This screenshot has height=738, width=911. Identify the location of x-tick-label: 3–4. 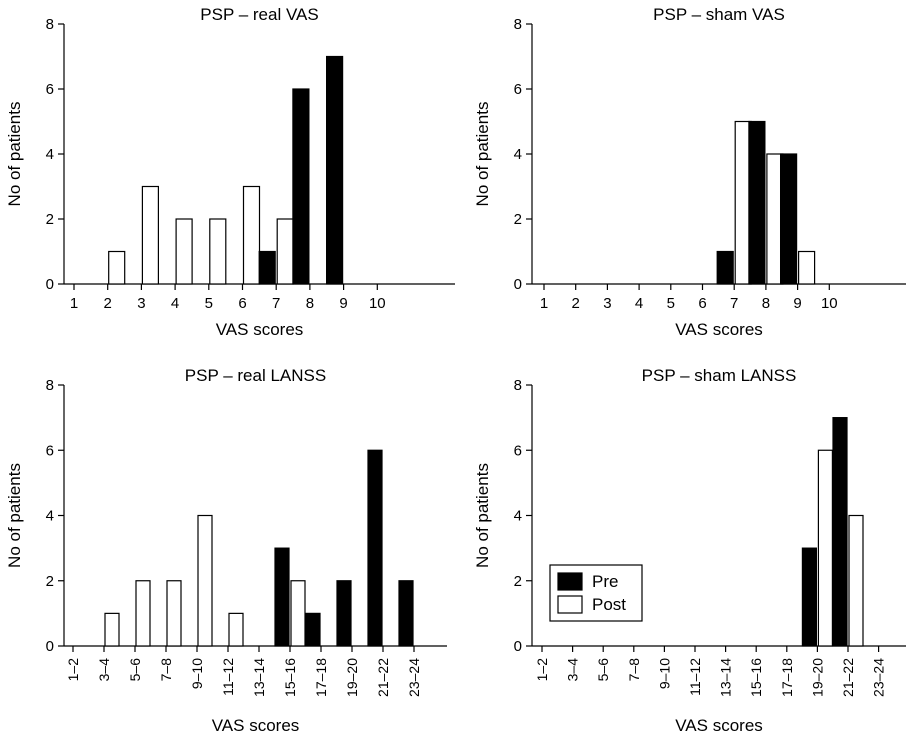
(104, 670).